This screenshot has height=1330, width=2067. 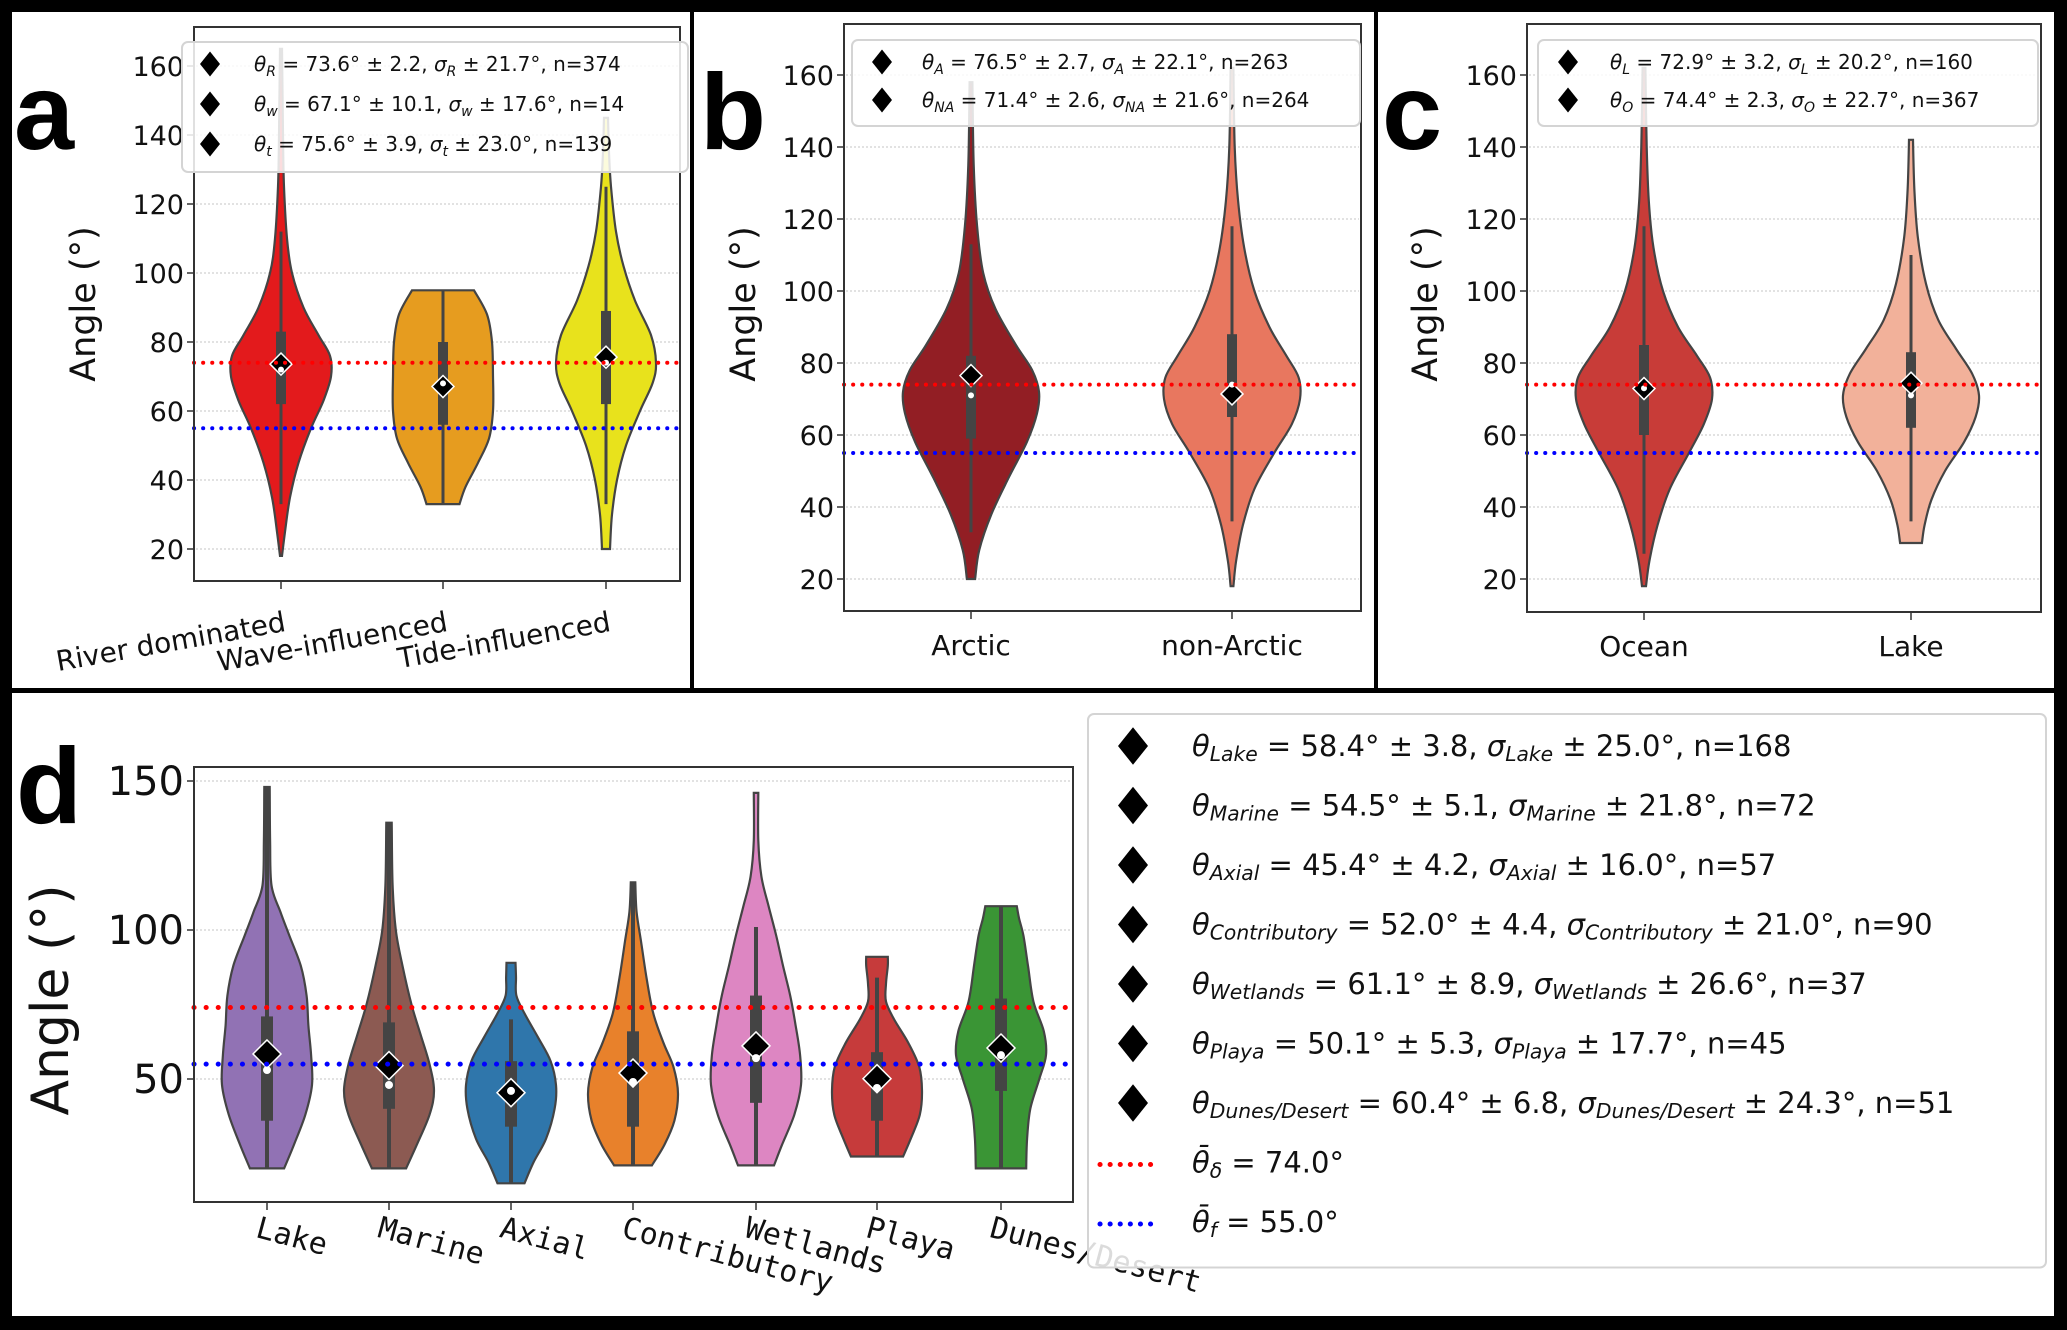 I want to click on legend-entry-delta-mean: θ̄δ = 74.0°, so click(x=1268, y=1163).